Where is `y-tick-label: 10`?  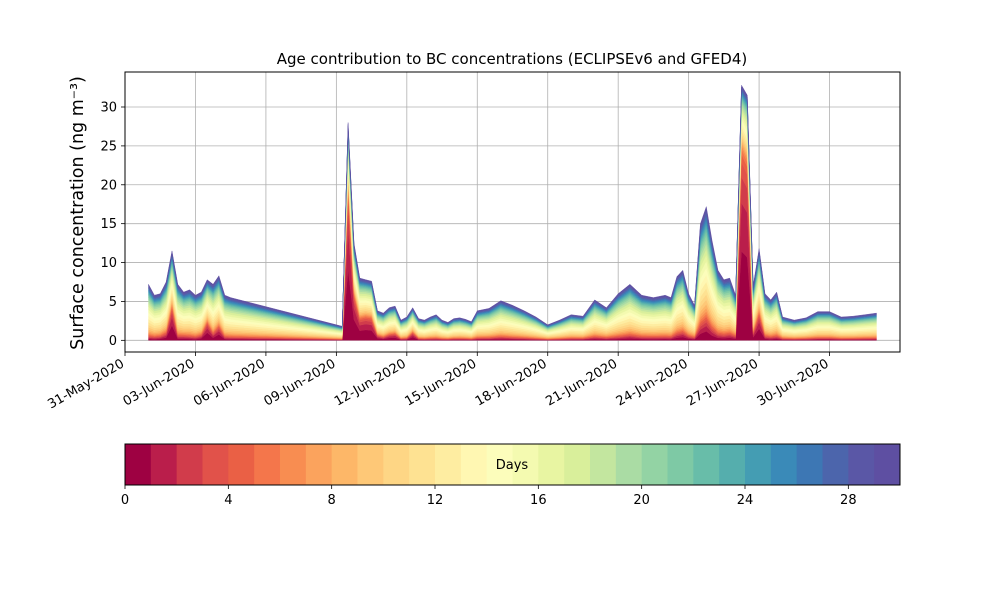 y-tick-label: 10 is located at coordinates (108, 263).